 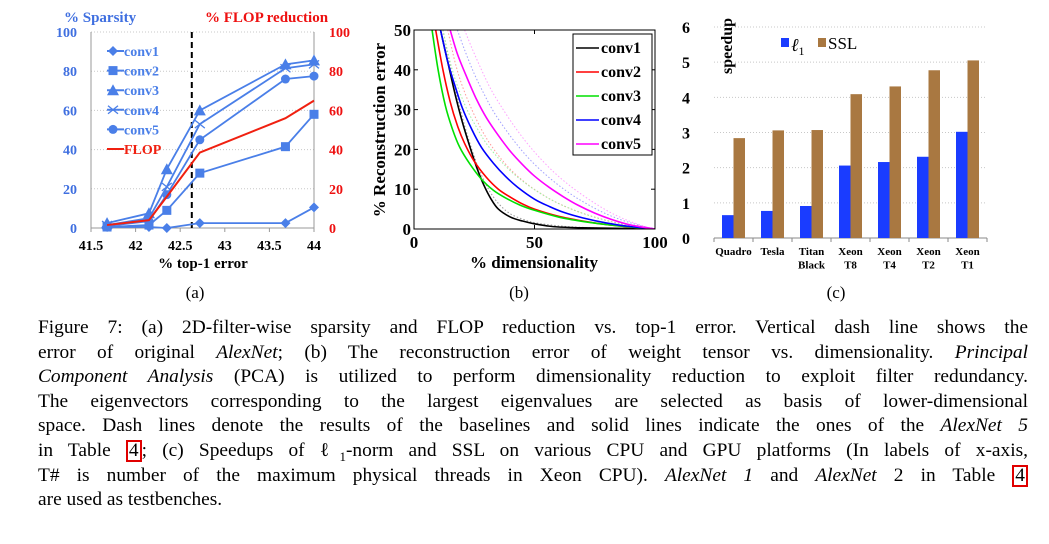 What do you see at coordinates (141, 72) in the screenshot?
I see `legend-label: conv2` at bounding box center [141, 72].